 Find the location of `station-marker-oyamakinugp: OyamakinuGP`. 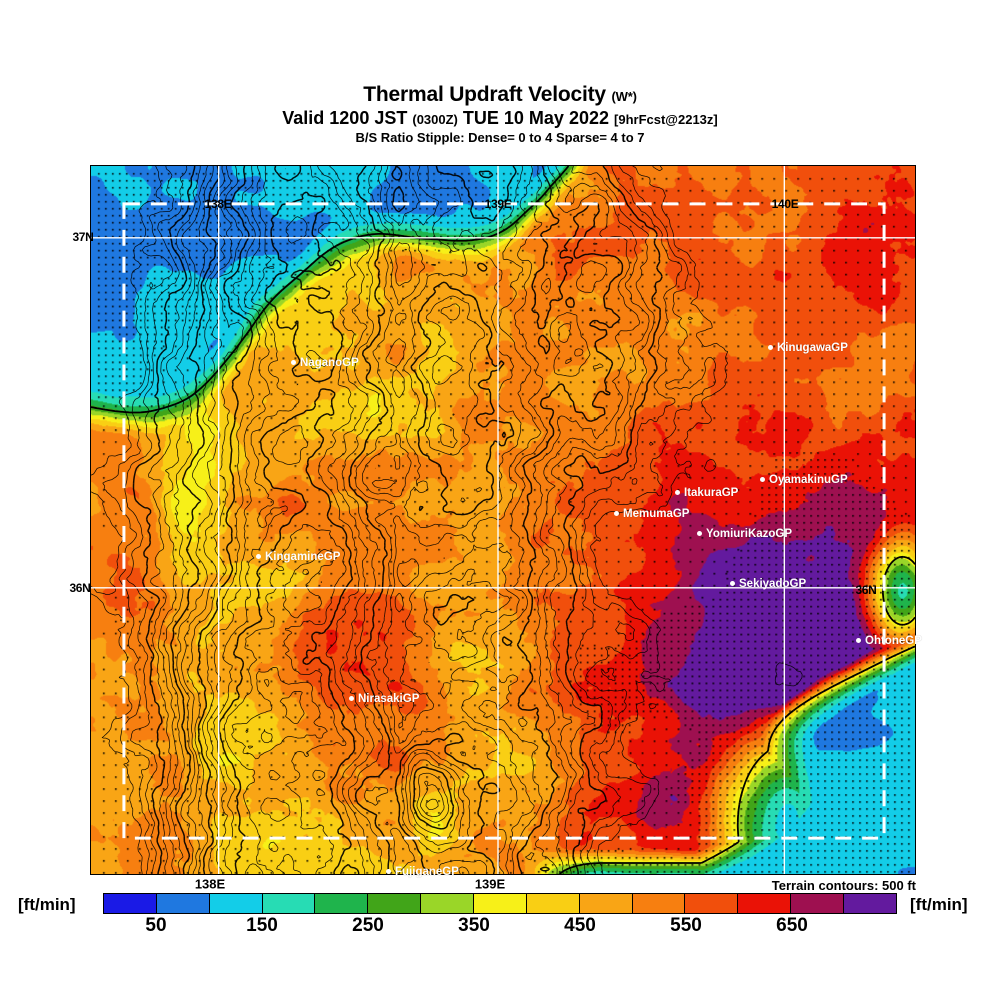

station-marker-oyamakinugp: OyamakinuGP is located at coordinates (804, 480).